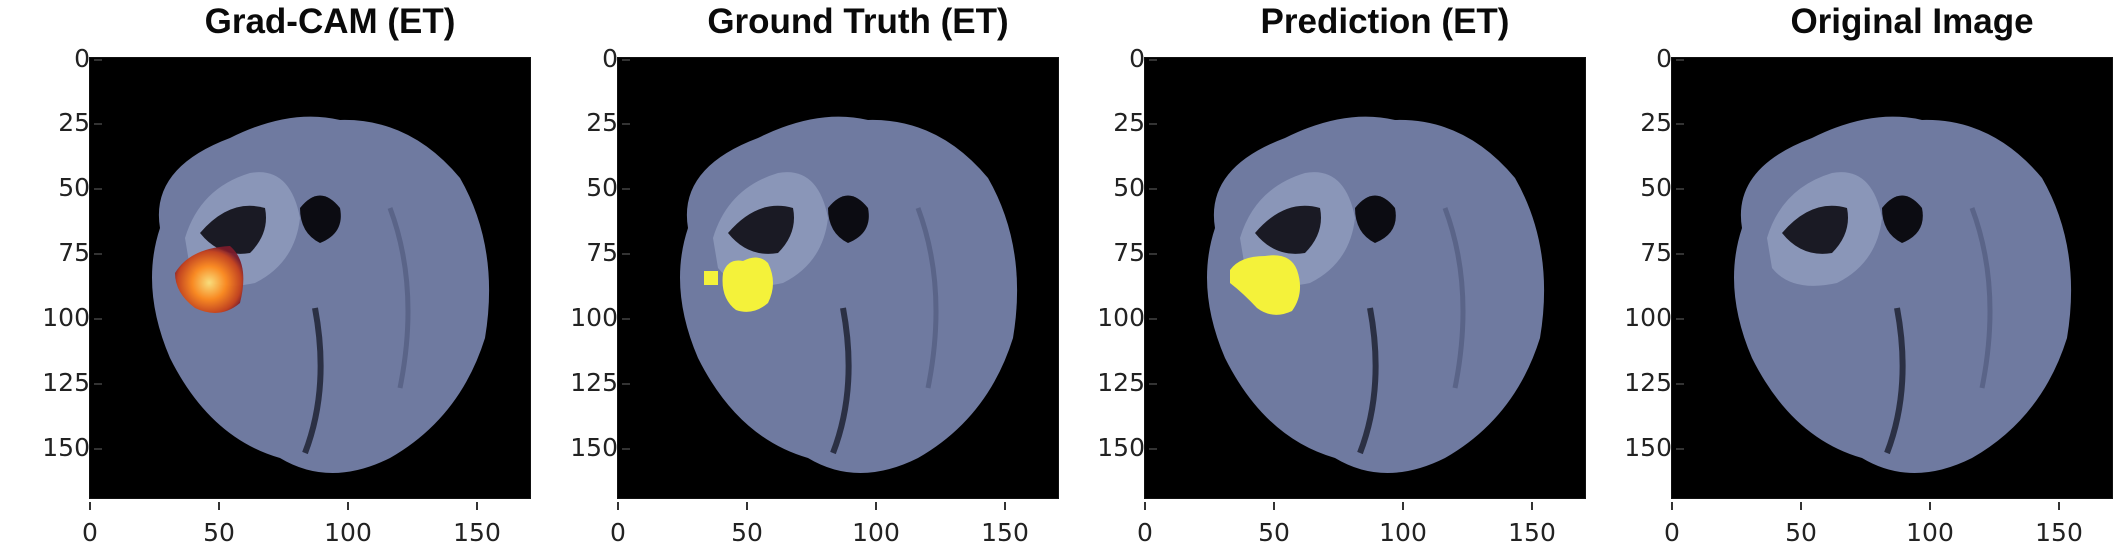 The height and width of the screenshot is (558, 2126). Describe the element at coordinates (330, 21) in the screenshot. I see `panel-title: Grad-CAM (ET)` at that location.